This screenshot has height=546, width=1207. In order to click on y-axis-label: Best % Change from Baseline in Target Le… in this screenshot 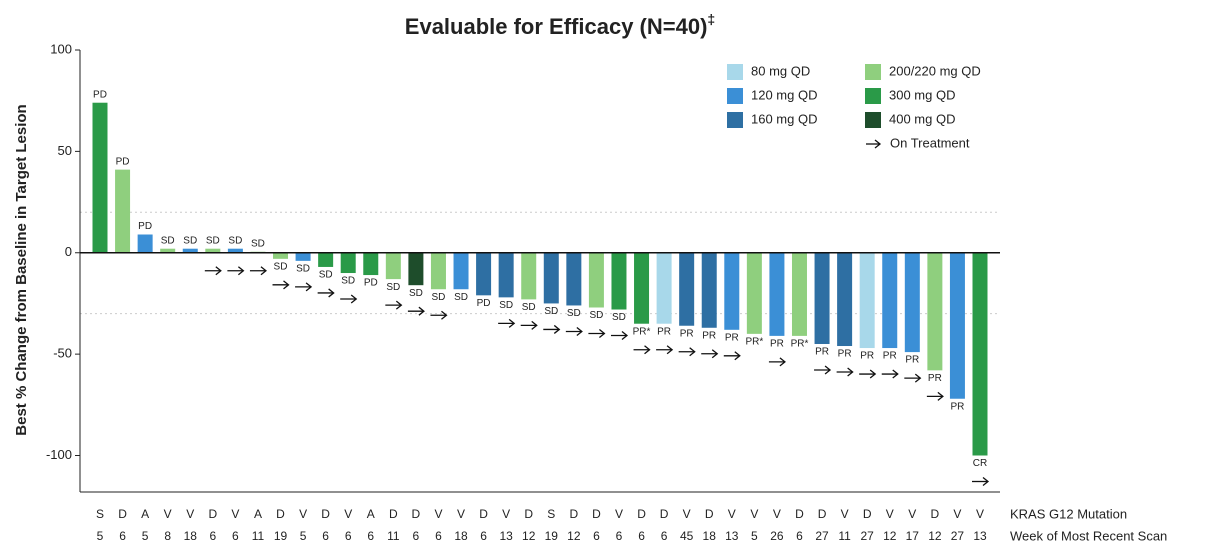, I will do `click(21, 269)`.